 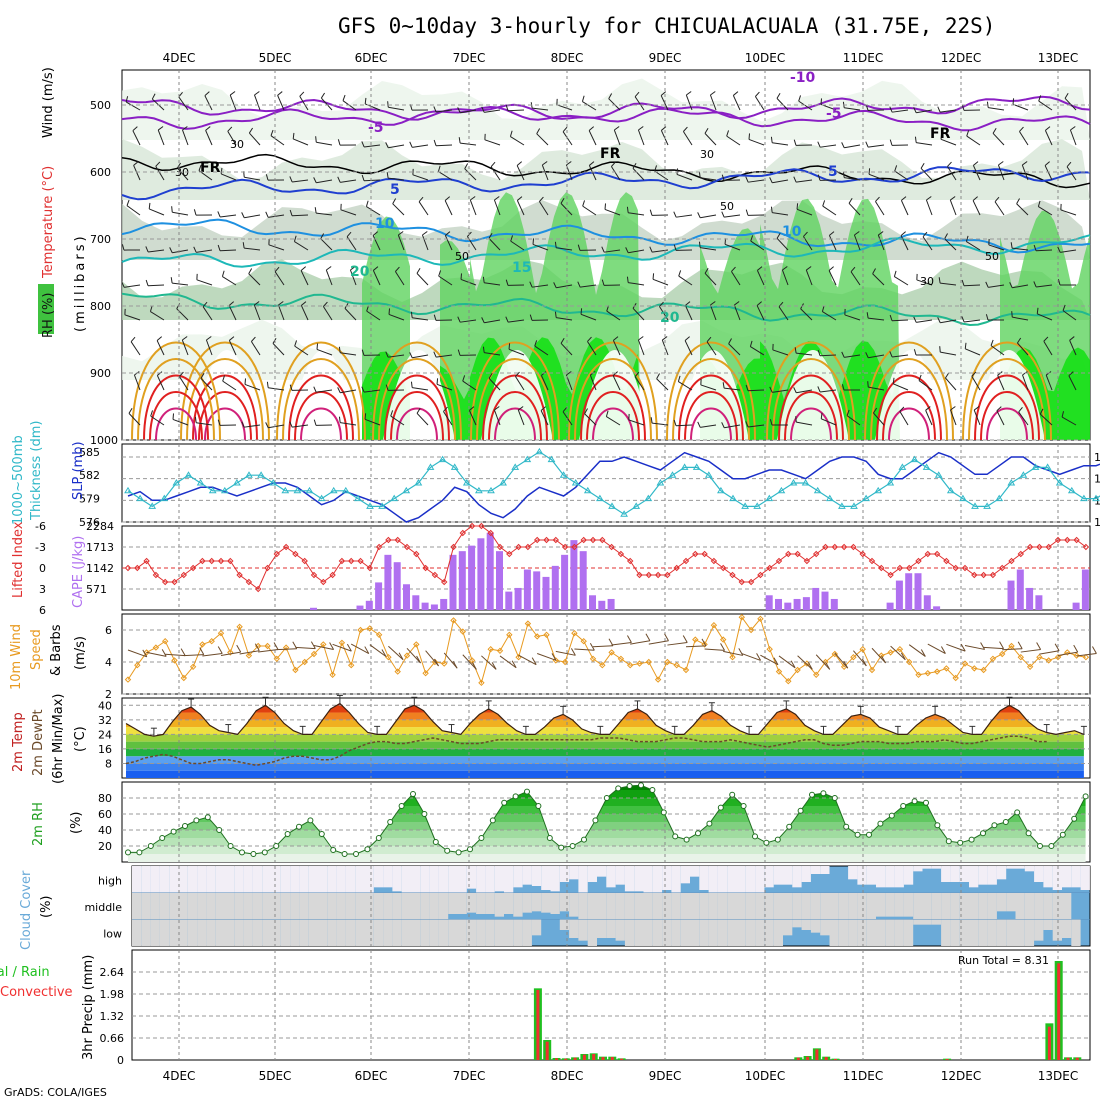 What do you see at coordinates (371, 58) in the screenshot?
I see `day-label-top: 6DEC` at bounding box center [371, 58].